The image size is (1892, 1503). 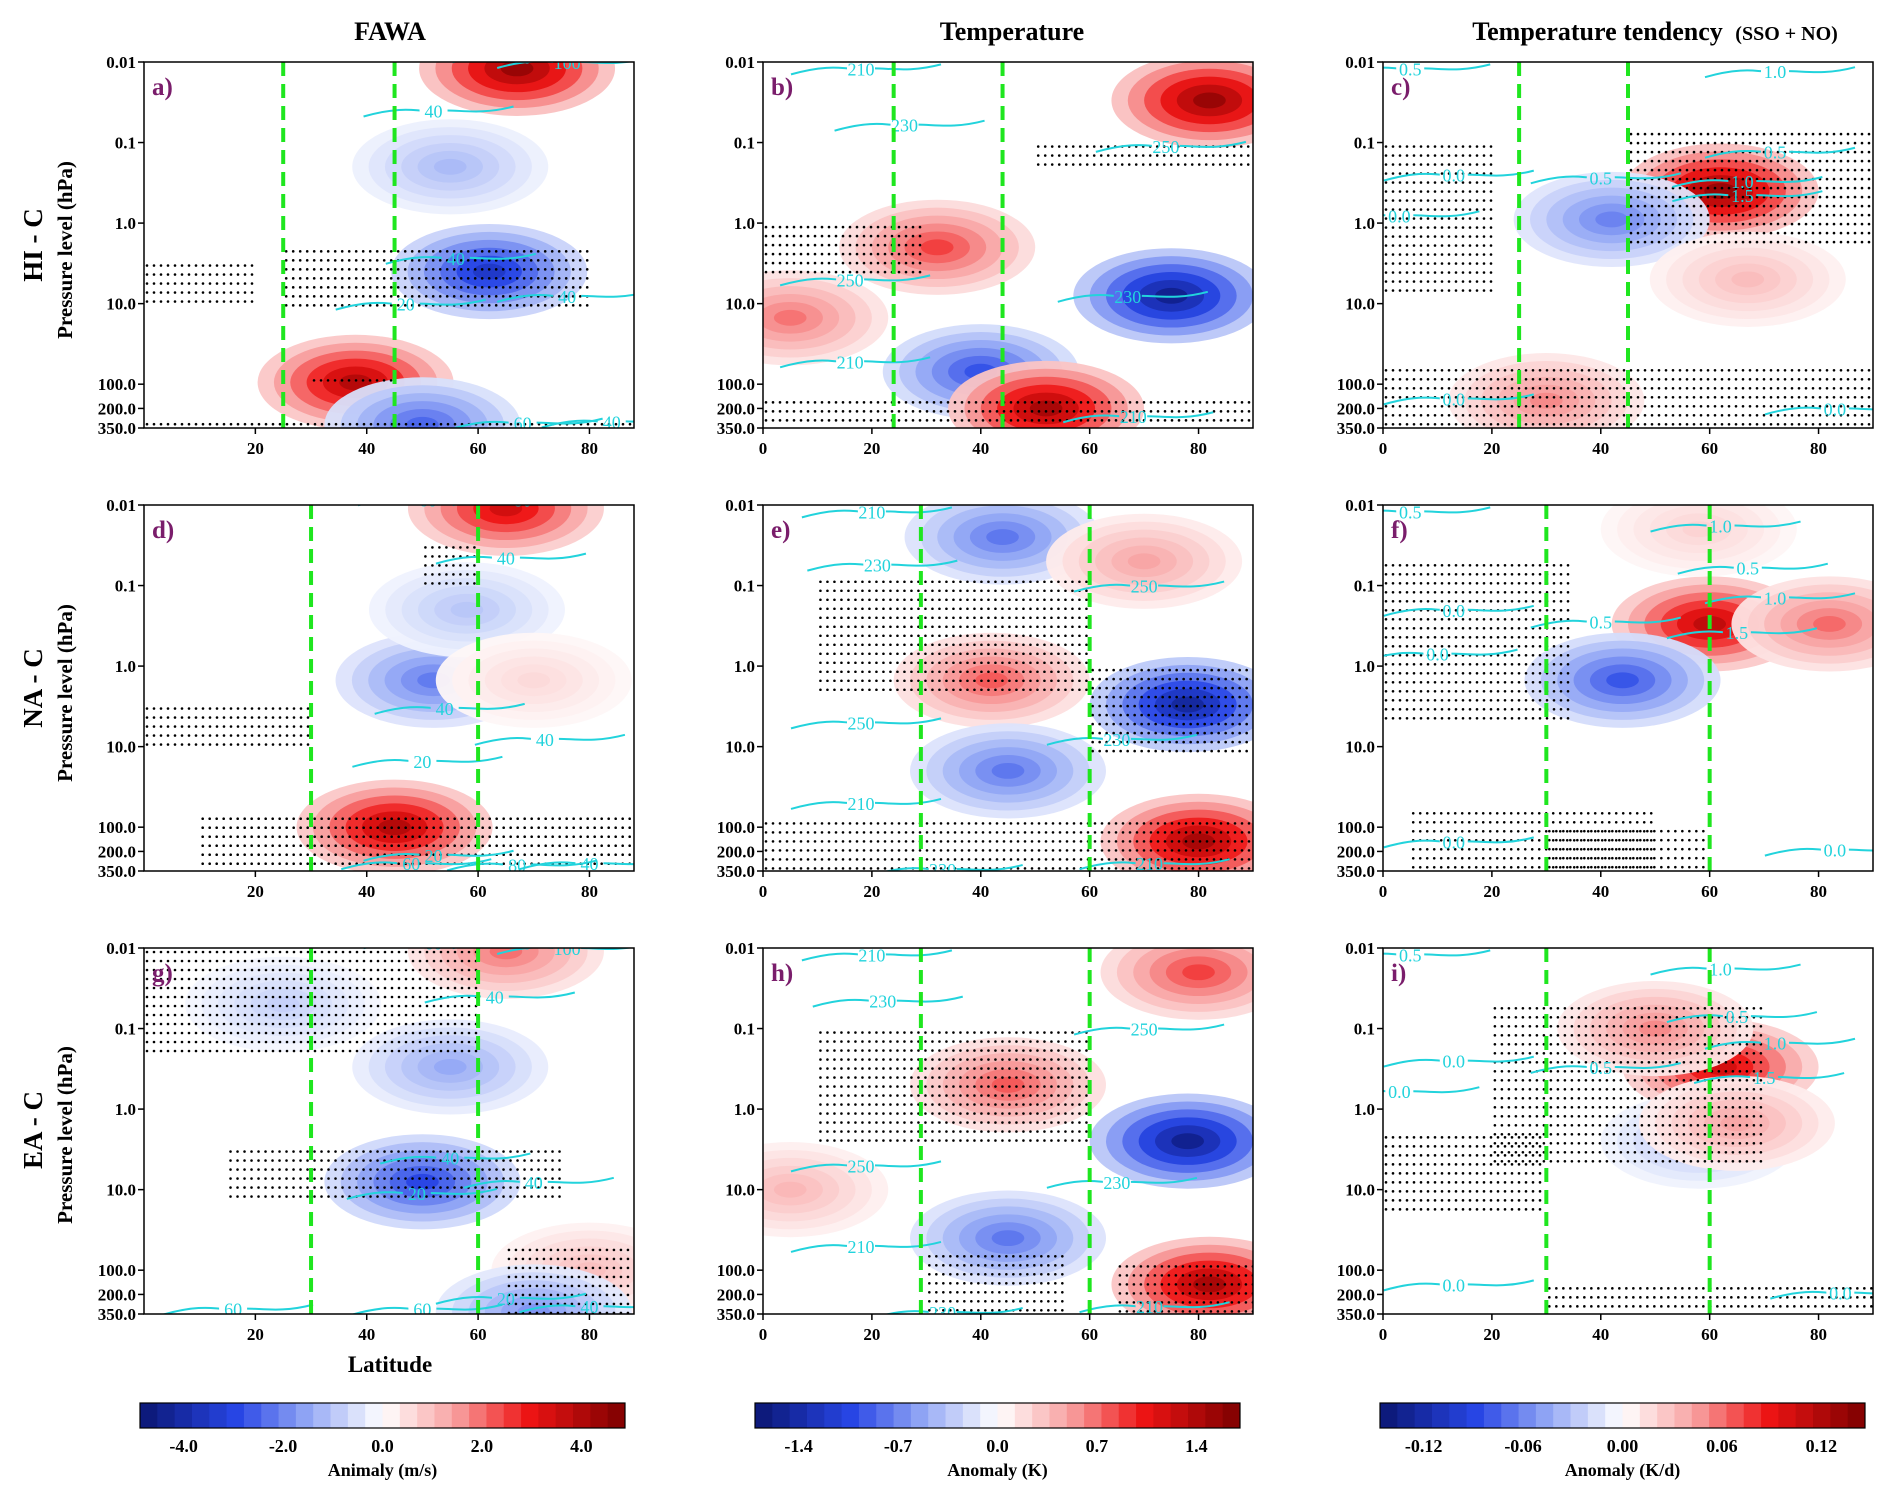 I want to click on contour-label: 0.5, so click(x=1410, y=512).